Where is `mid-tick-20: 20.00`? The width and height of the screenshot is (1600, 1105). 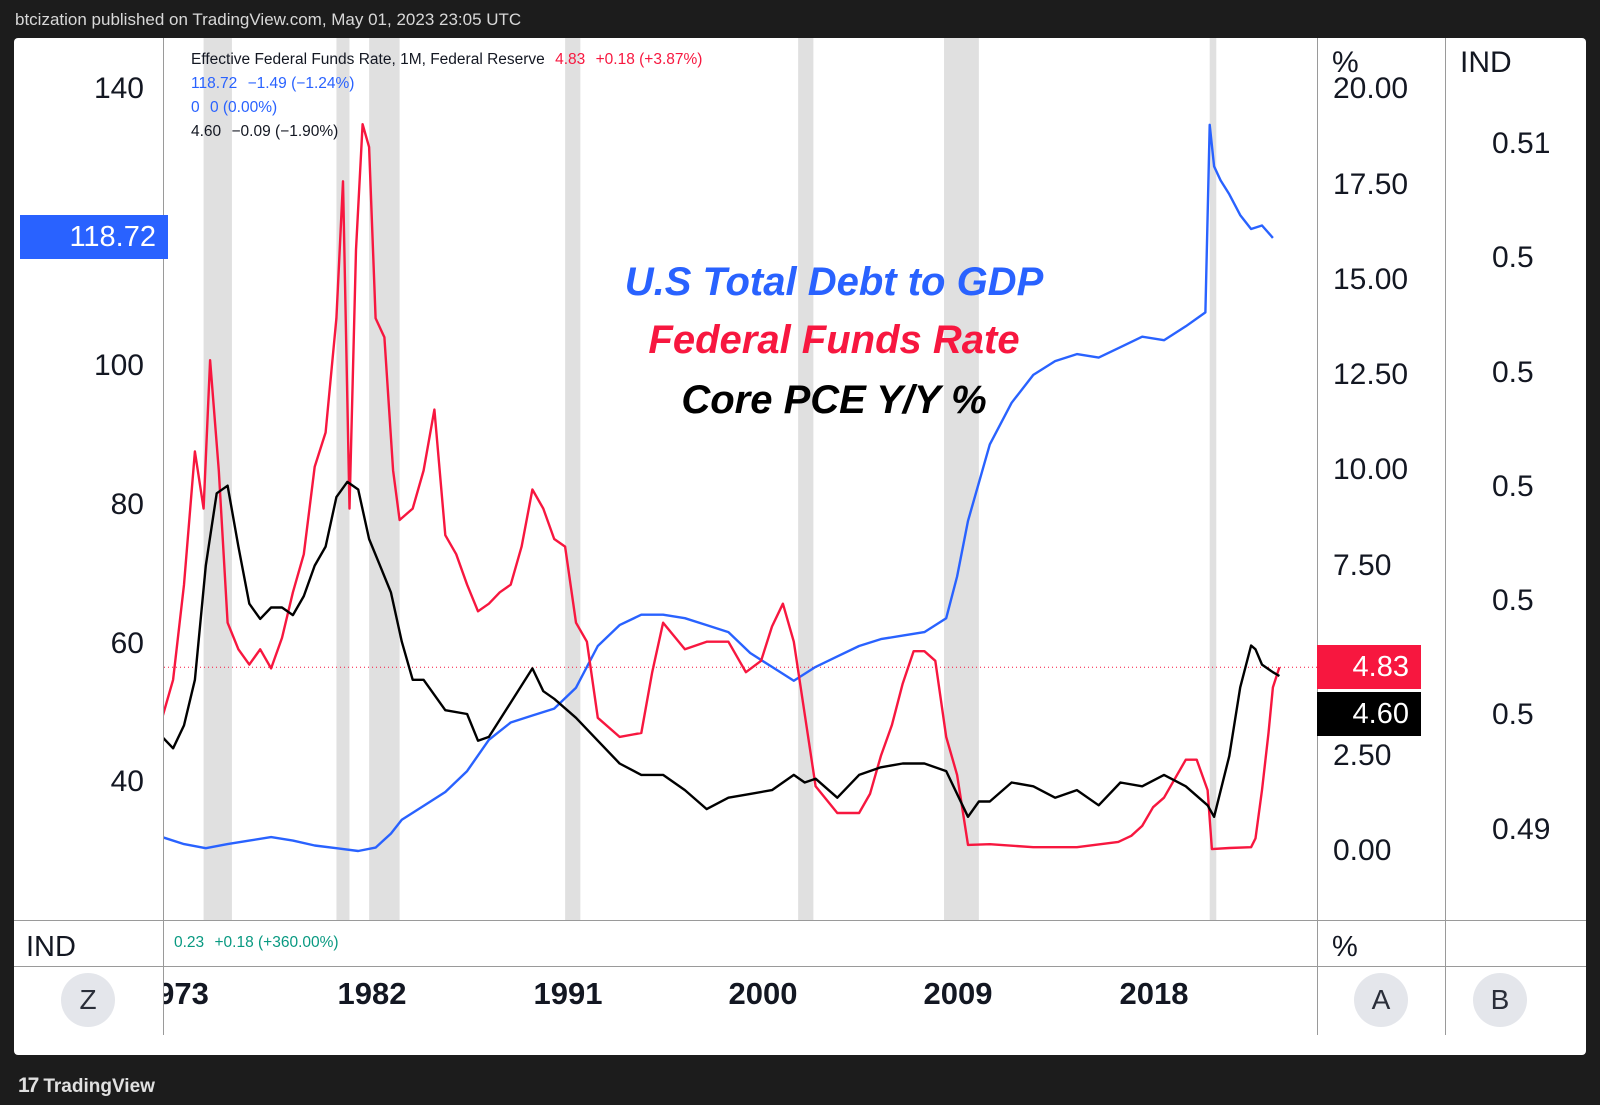 mid-tick-20: 20.00 is located at coordinates (1371, 88).